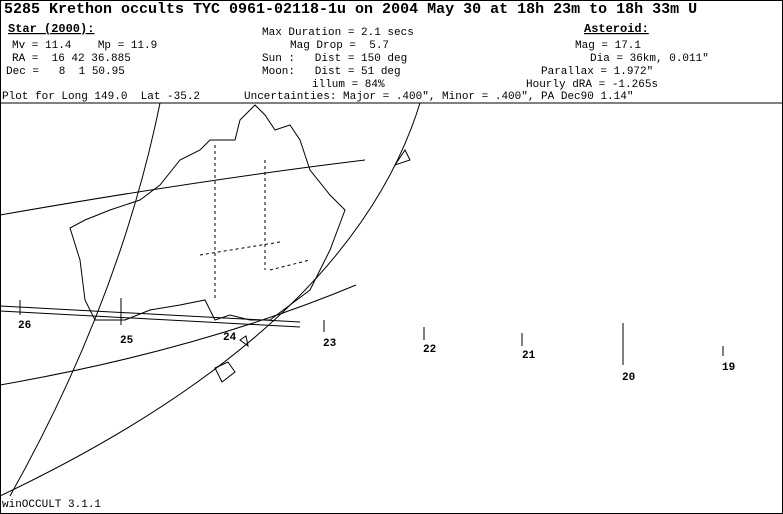 This screenshot has width=783, height=514. I want to click on time-label: 22, so click(429, 350).